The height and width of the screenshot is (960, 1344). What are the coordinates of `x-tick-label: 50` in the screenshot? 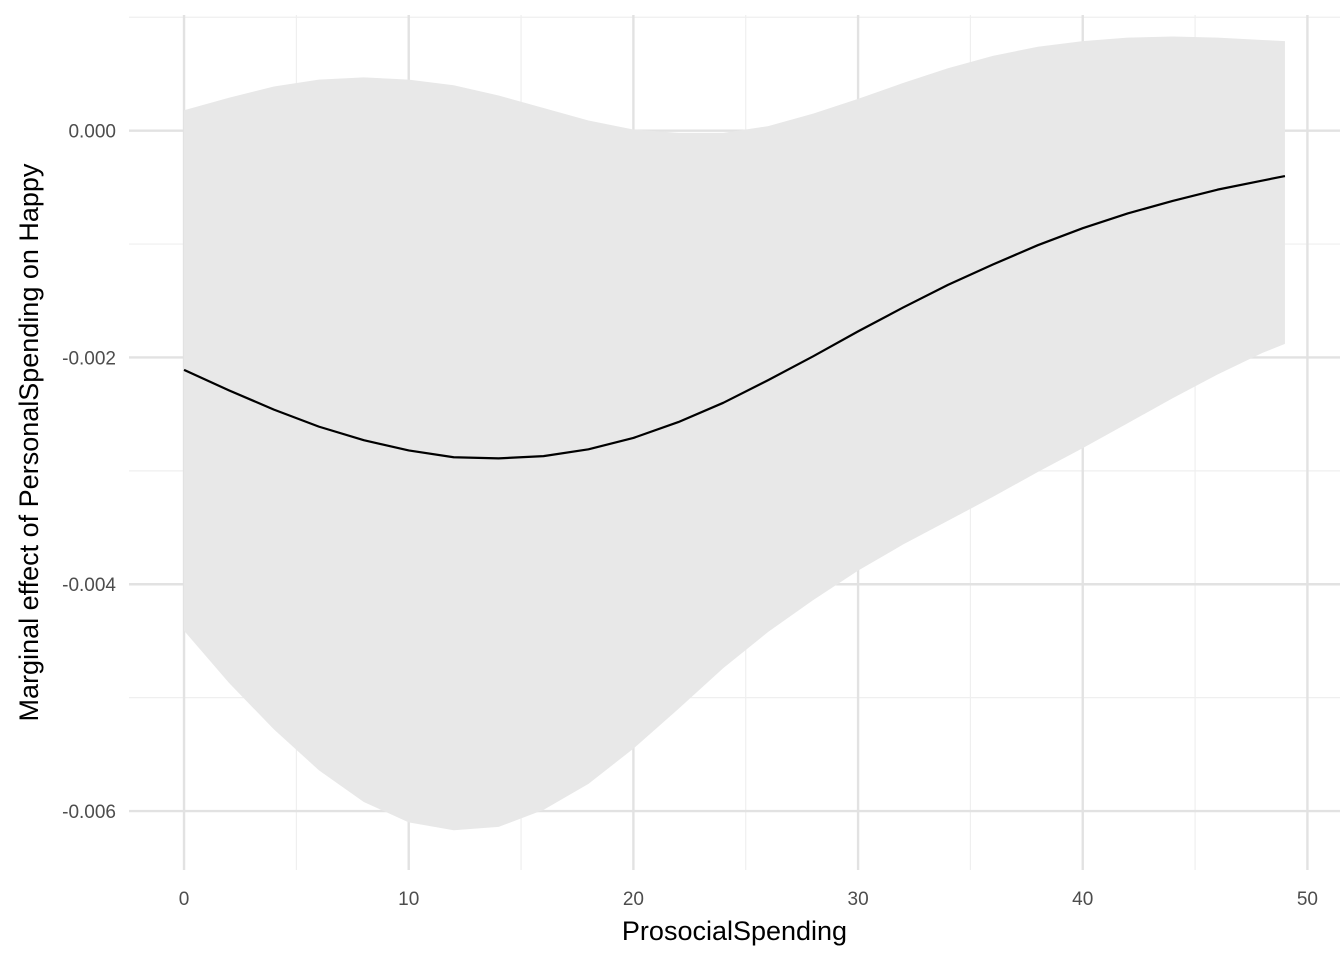 It's located at (1307, 899).